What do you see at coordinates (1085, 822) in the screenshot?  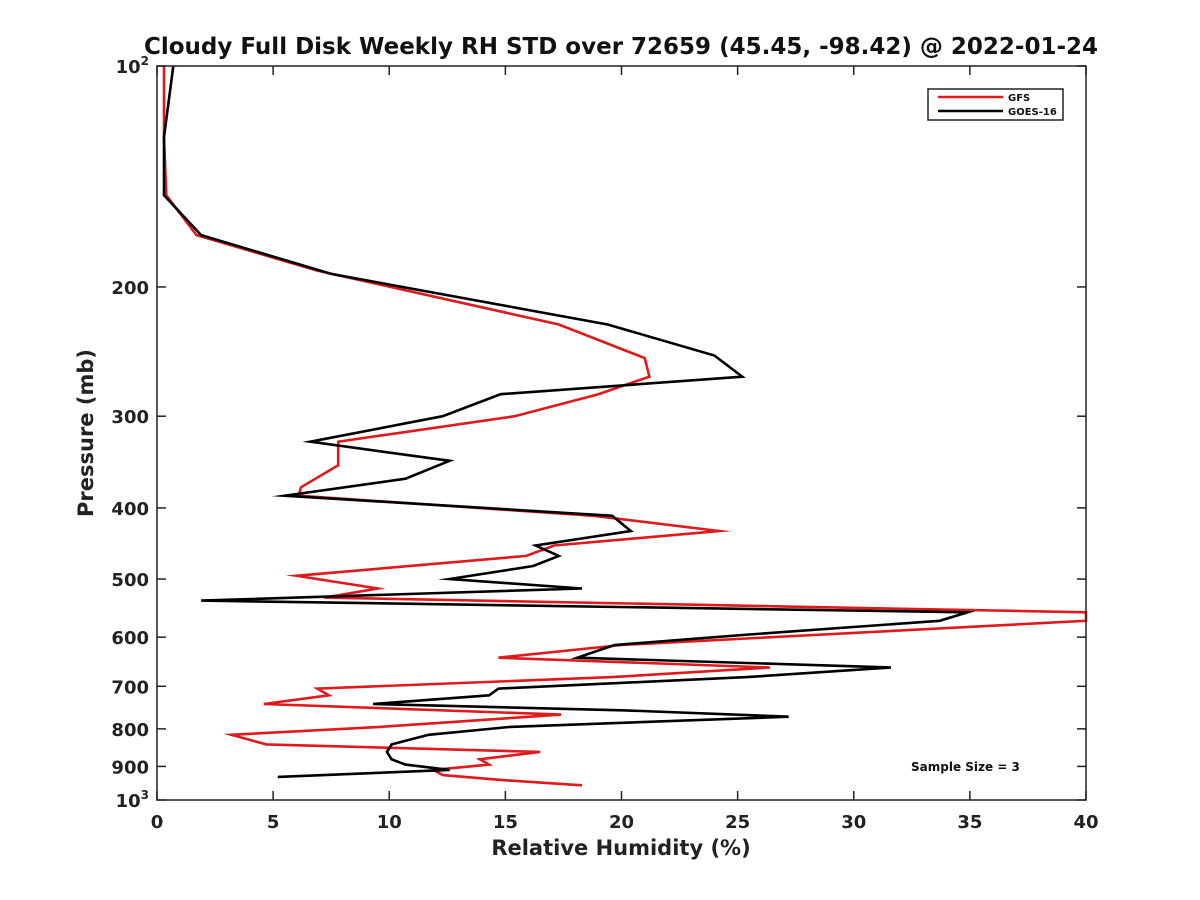 I see `x-tick-label: 40` at bounding box center [1085, 822].